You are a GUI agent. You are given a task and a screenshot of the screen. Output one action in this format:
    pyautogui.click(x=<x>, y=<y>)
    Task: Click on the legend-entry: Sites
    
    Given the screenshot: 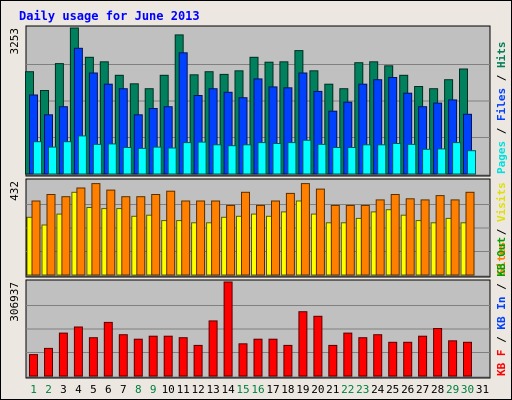 What is the action you would take?
    pyautogui.click(x=501, y=258)
    